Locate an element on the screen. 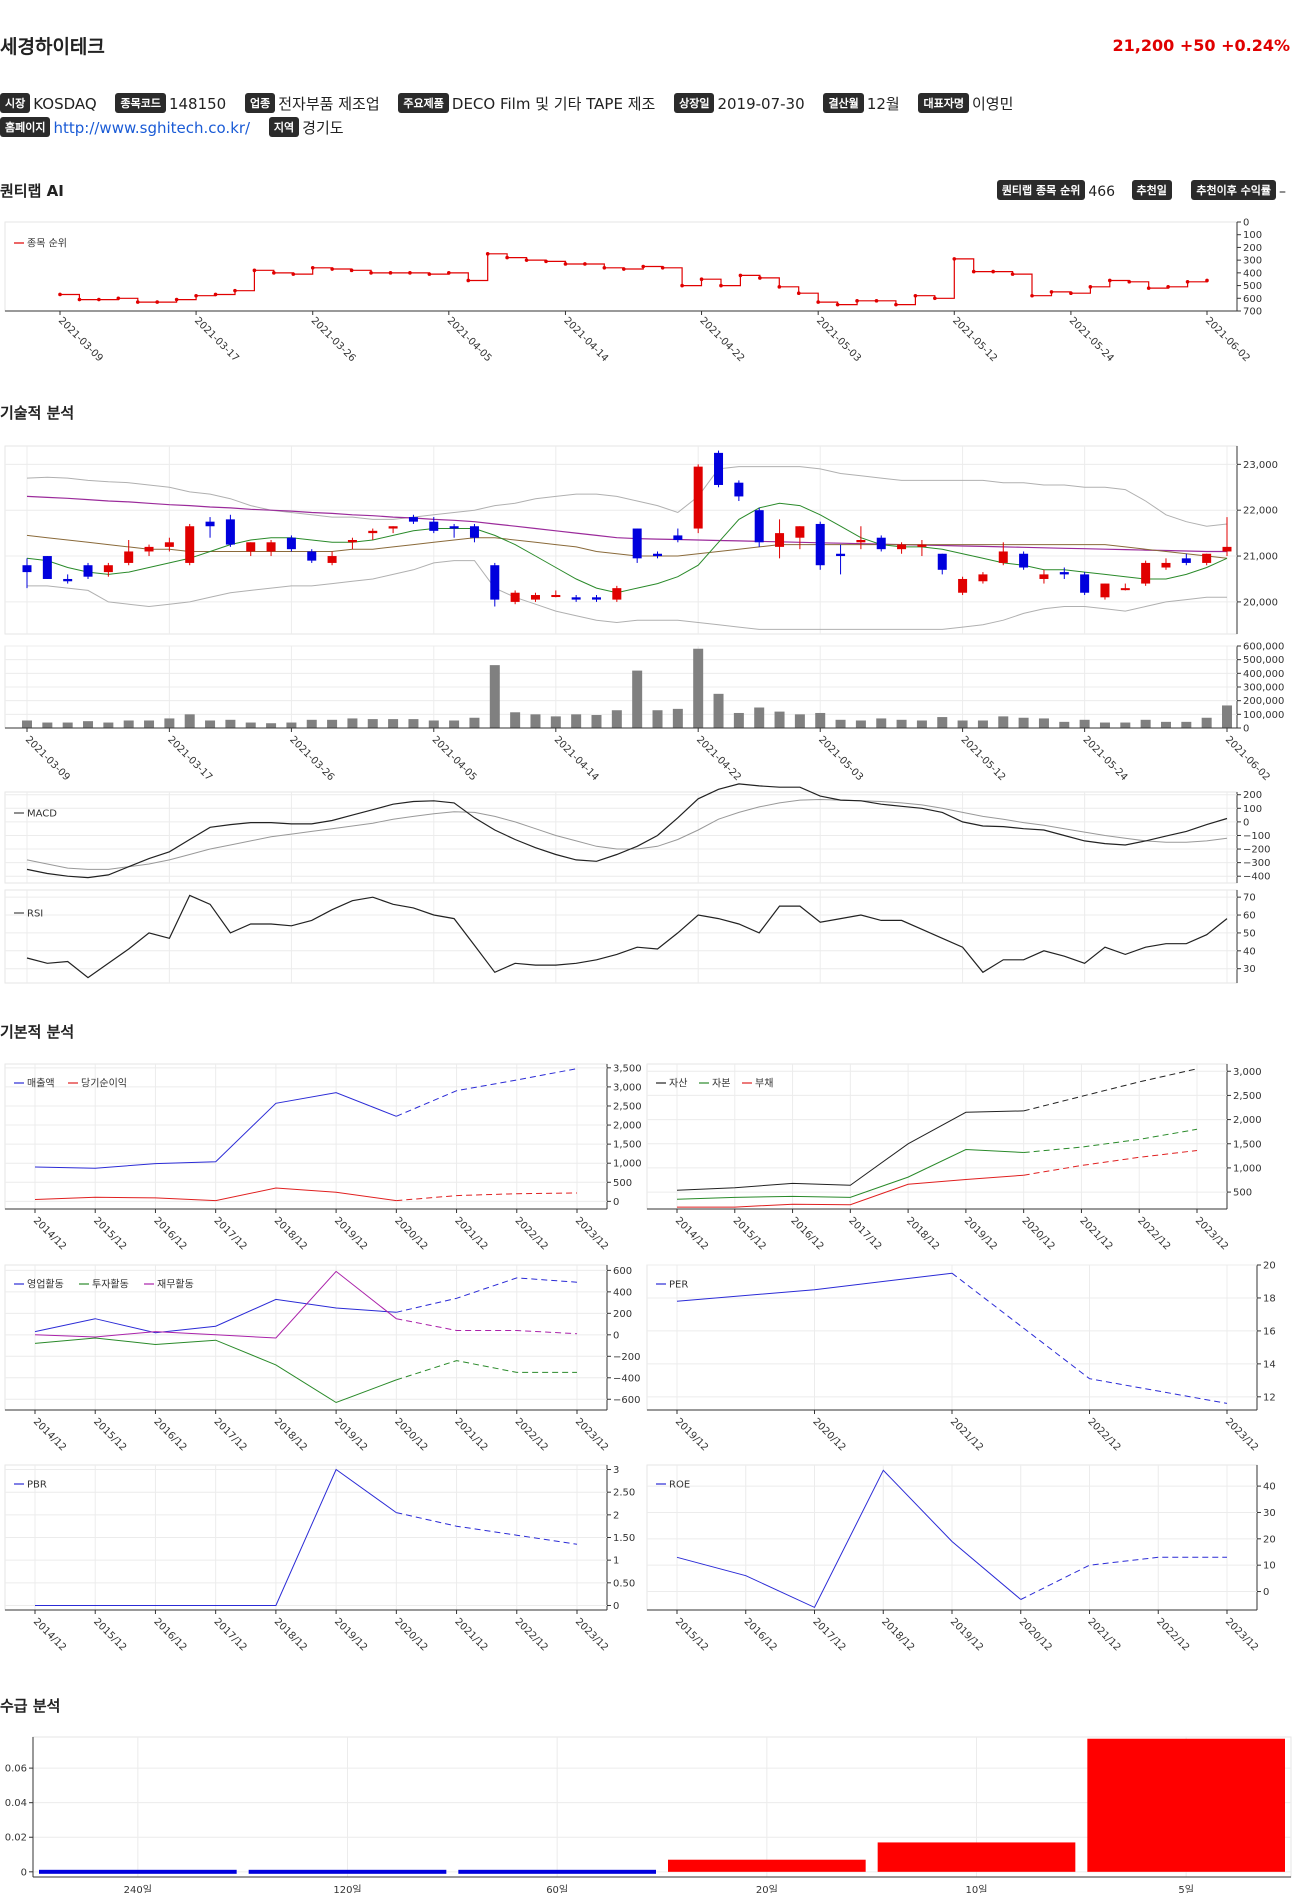 Image resolution: width=1296 pixels, height=1893 pixels. supply-bar is located at coordinates (767, 1865).